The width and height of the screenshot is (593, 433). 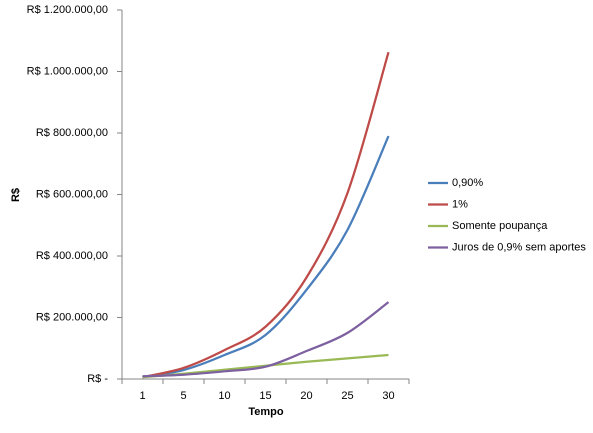 What do you see at coordinates (266, 339) in the screenshot?
I see `line-series` at bounding box center [266, 339].